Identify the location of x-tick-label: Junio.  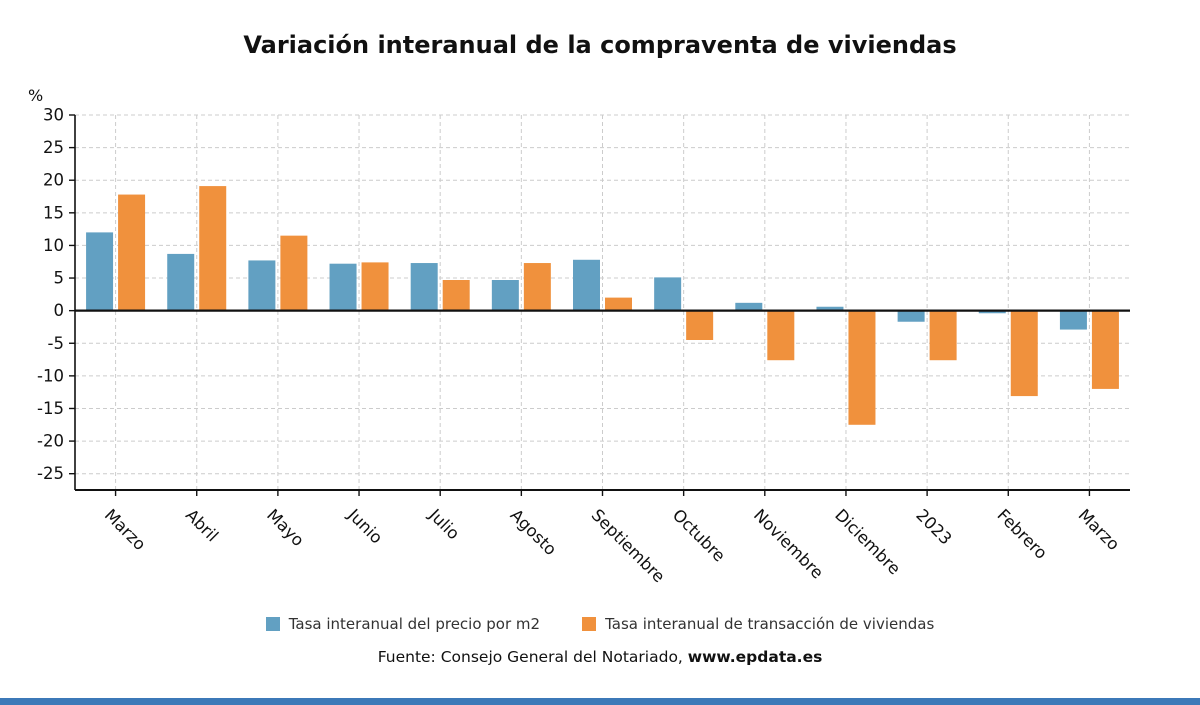
(365, 526).